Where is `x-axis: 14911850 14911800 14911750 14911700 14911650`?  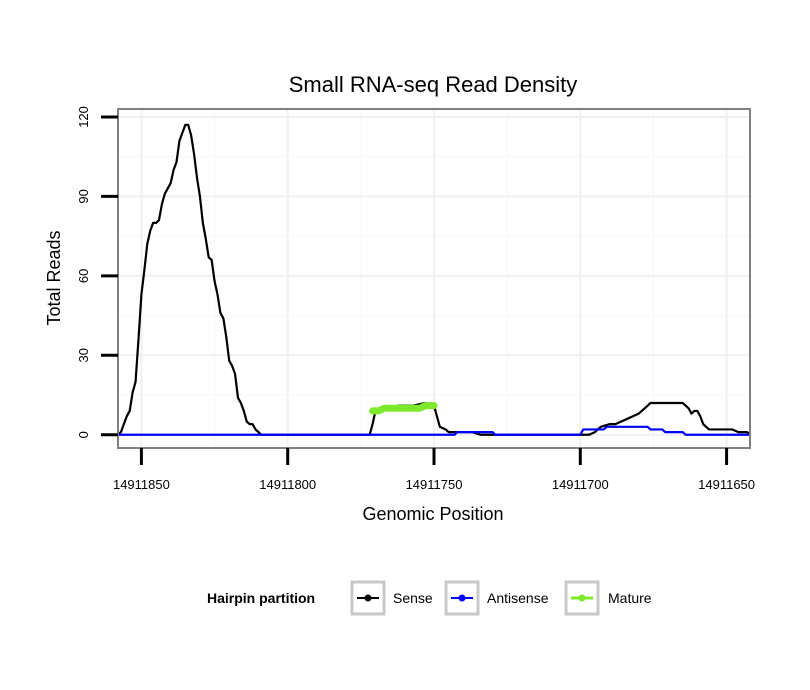 x-axis: 14911850 14911800 14911750 14911700 14911650 is located at coordinates (434, 470).